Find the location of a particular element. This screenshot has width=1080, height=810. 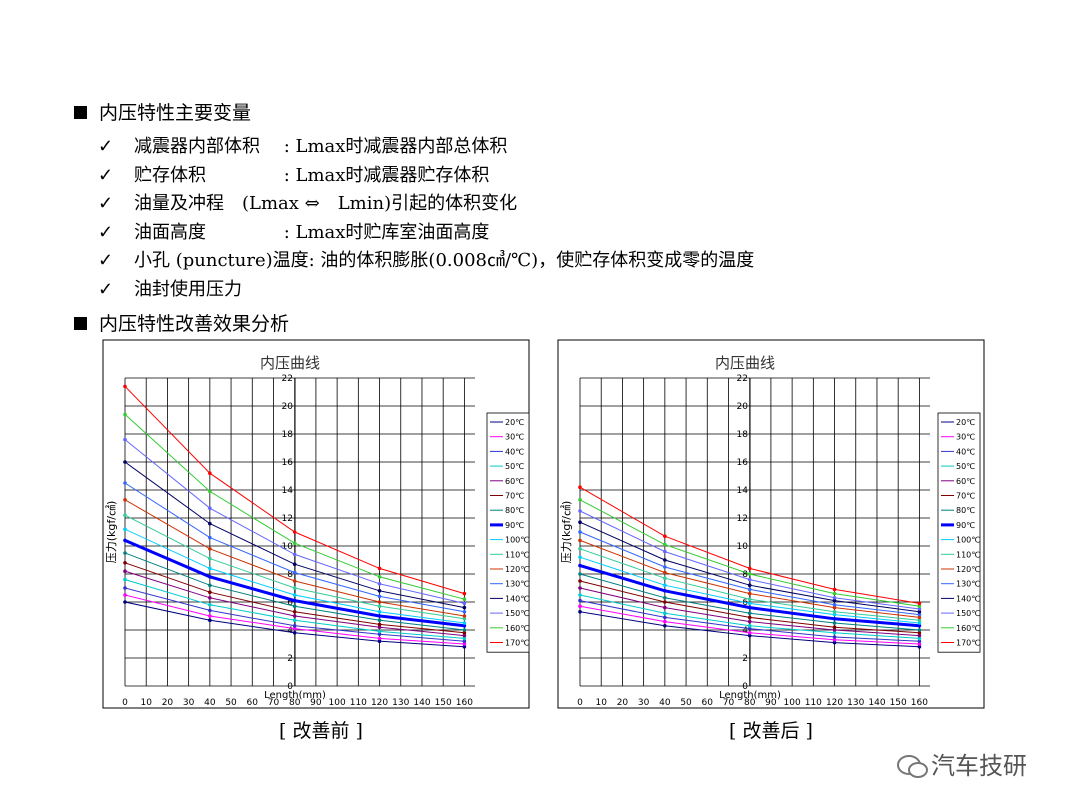

legend-label: 70℃ is located at coordinates (965, 496).